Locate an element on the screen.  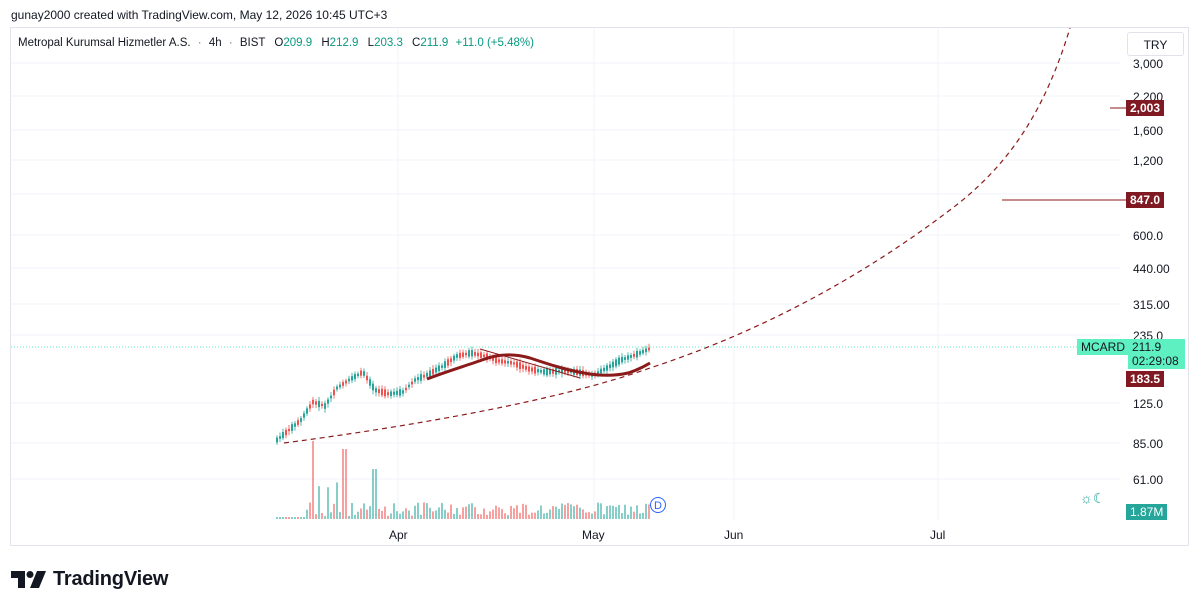
price-tick: 85.00 is located at coordinates (1148, 444).